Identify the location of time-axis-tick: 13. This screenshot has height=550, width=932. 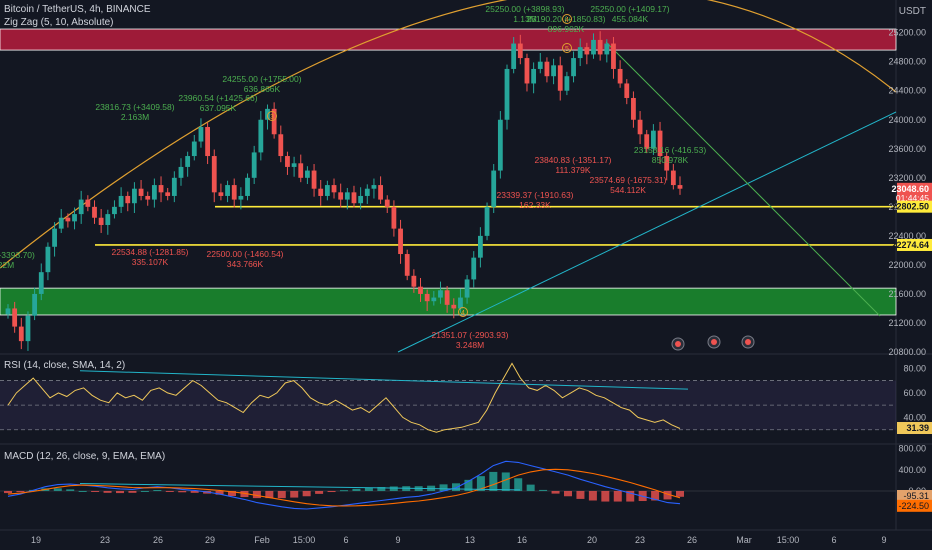
(470, 540).